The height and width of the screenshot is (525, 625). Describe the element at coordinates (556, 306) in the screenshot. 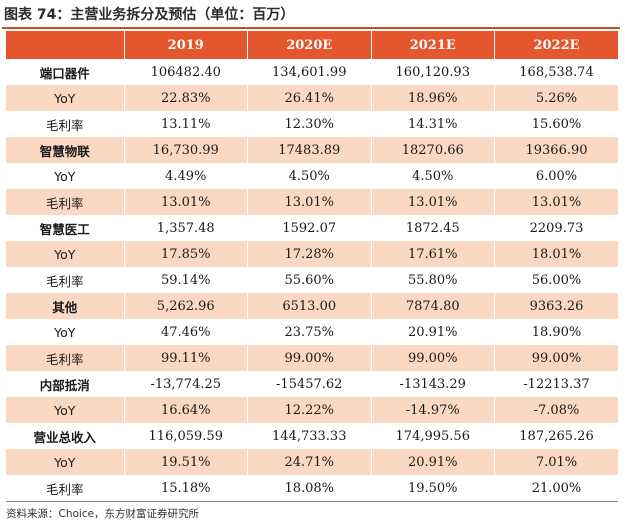

I see `value-cell: 9363.26` at that location.